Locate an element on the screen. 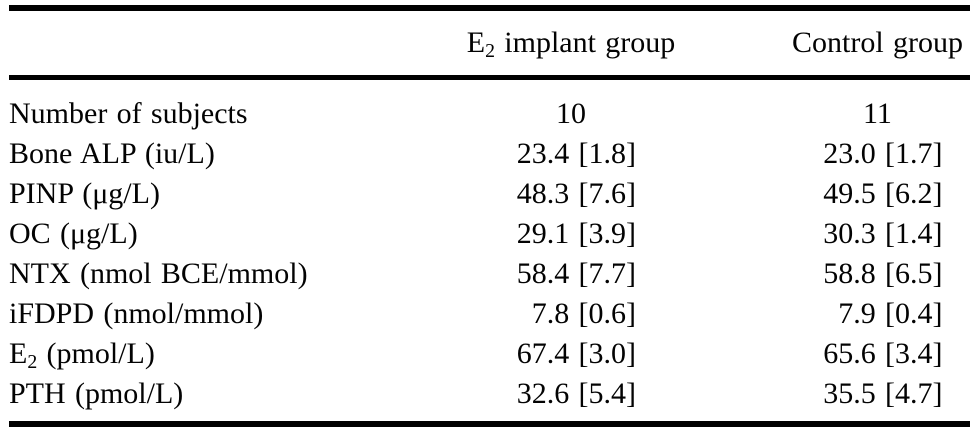 This screenshot has width=979, height=443. control-value: 35.5 [4.7] is located at coordinates (877, 399).